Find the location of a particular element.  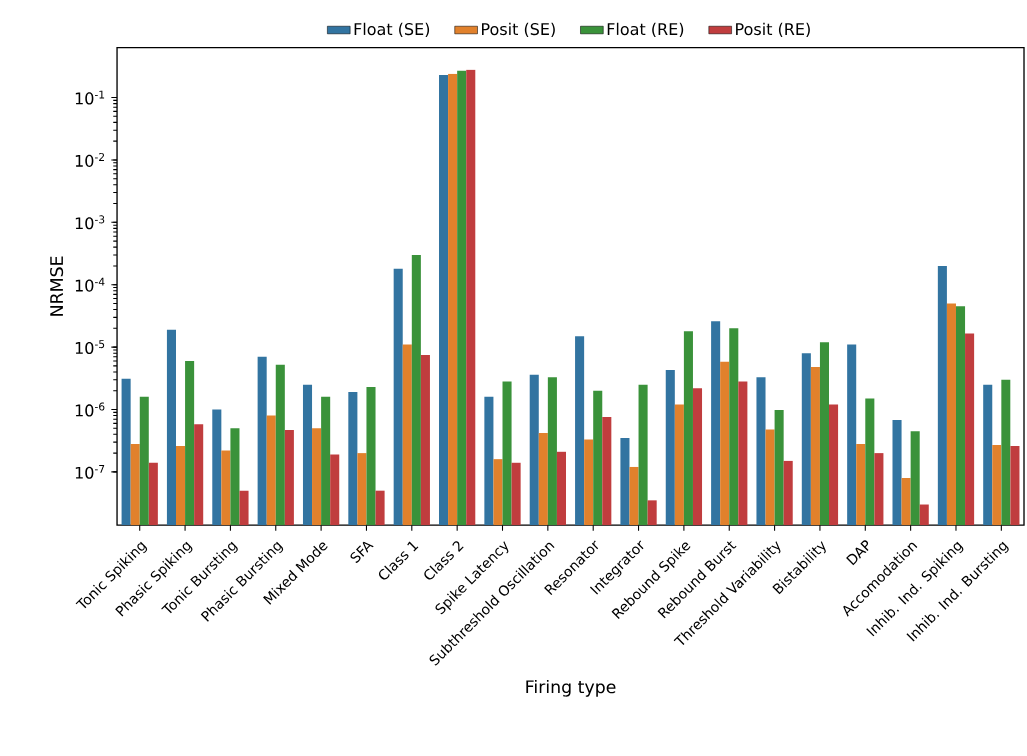

y-tick-label: 10$^{-6}$ is located at coordinates (90, 409).